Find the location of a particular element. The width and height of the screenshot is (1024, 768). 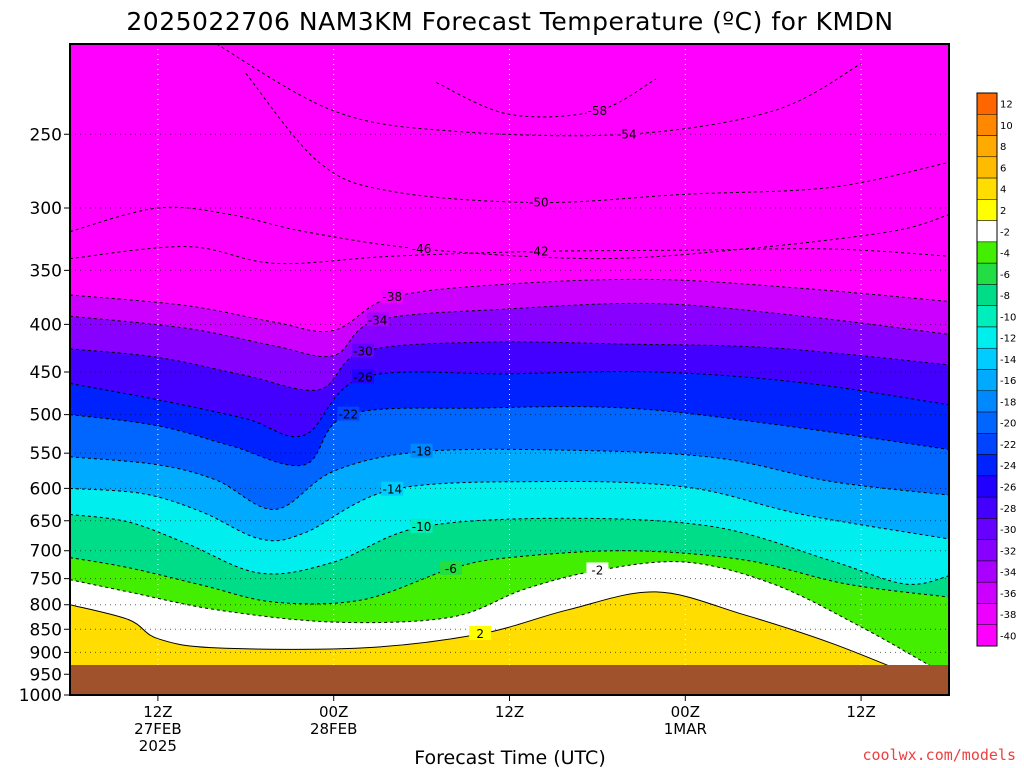

colorbar-label: -20 is located at coordinates (1008, 424).